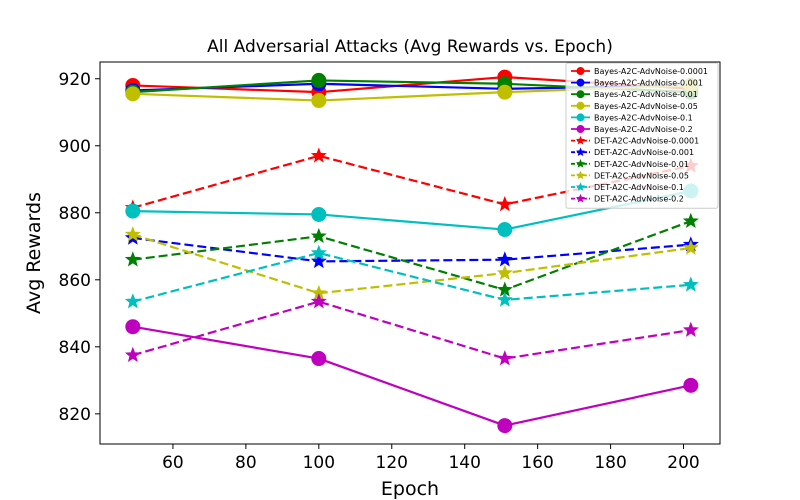 This screenshot has width=800, height=500. What do you see at coordinates (646, 106) in the screenshot?
I see `legend-label: Bayes-A2C-AdvNoise-0.05` at bounding box center [646, 106].